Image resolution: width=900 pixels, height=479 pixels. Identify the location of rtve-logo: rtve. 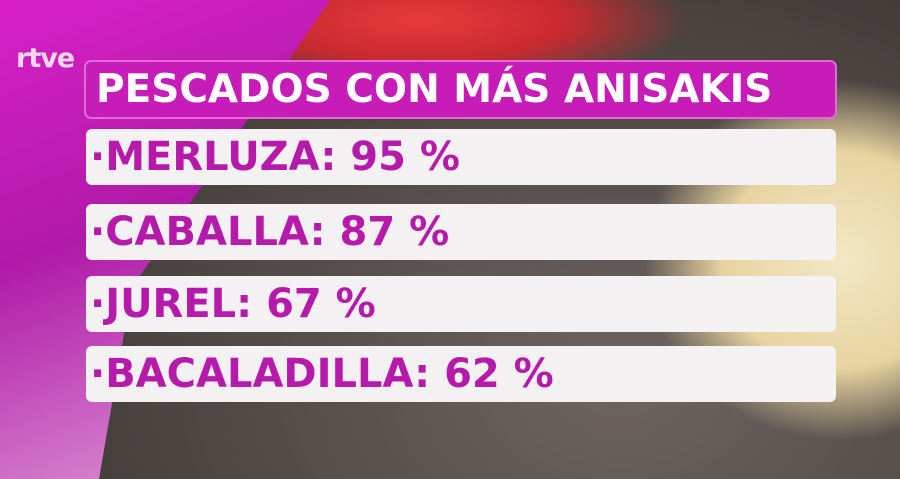
(45, 58).